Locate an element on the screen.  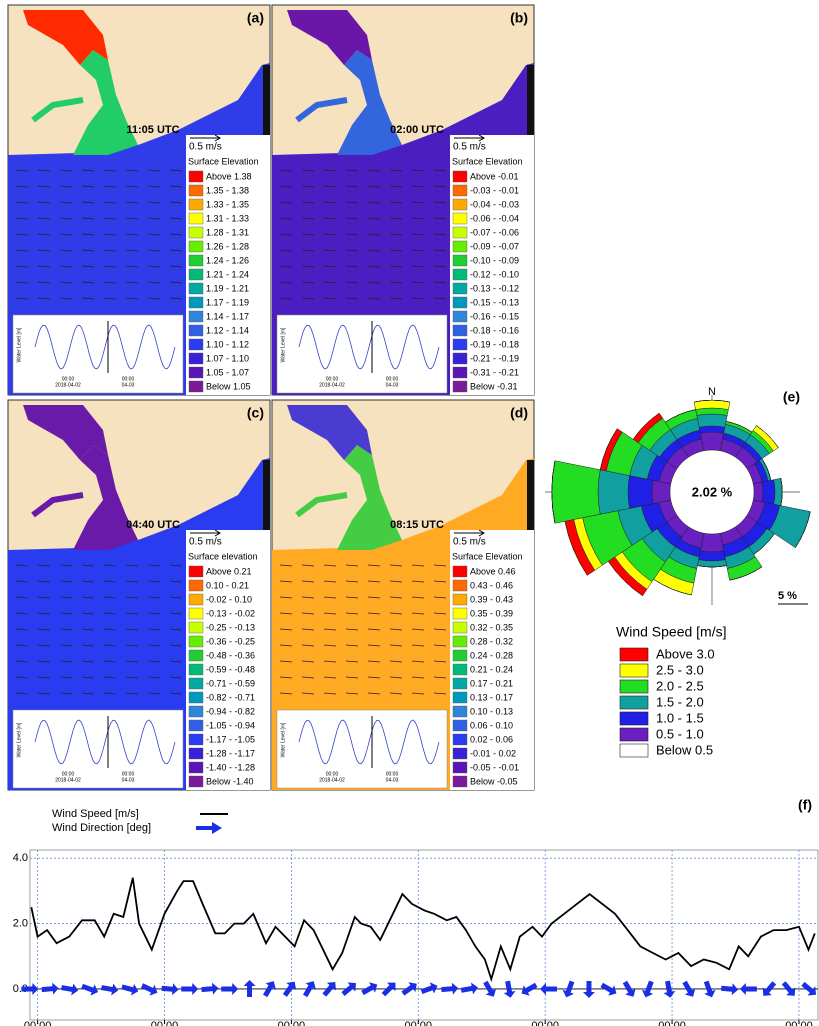
inset-wave is located at coordinates (369, 347).